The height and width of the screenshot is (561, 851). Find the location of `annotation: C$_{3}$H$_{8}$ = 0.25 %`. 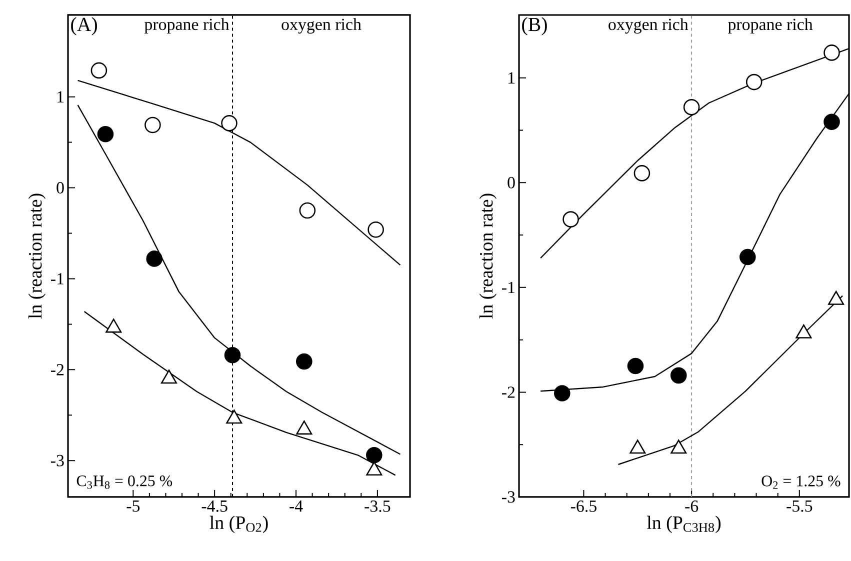

annotation: C$_{3}$H$_{8}$ = 0.25 % is located at coordinates (124, 482).